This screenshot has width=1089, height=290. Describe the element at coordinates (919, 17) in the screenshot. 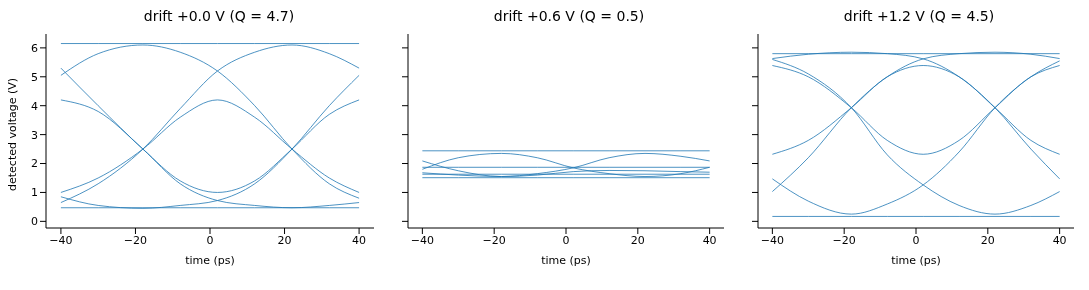

I see `chart-title: drift +1.2 V (Q = 4.5)` at that location.